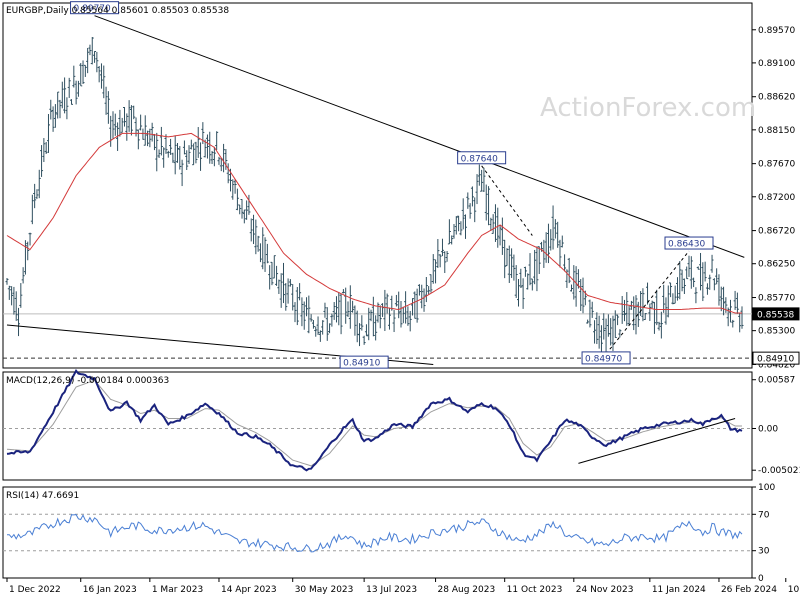 The width and height of the screenshot is (800, 604). What do you see at coordinates (776, 131) in the screenshot?
I see `price-tick-label: 0.88150` at bounding box center [776, 131].